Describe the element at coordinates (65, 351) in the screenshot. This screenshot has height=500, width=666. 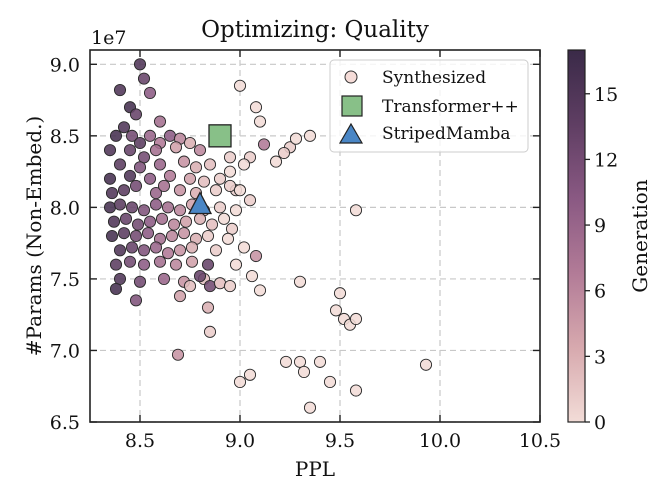
I see `y-tick-label: 7.0` at that location.